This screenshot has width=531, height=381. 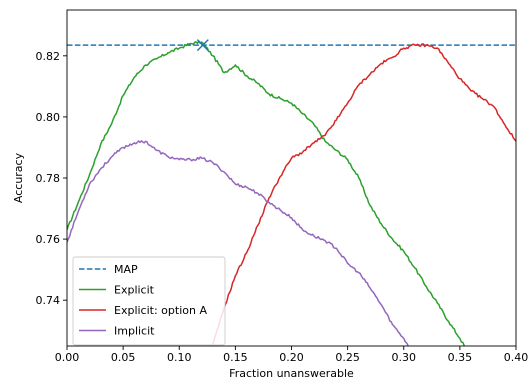 What do you see at coordinates (134, 331) in the screenshot?
I see `legend-label-implicit: Implicit` at bounding box center [134, 331].